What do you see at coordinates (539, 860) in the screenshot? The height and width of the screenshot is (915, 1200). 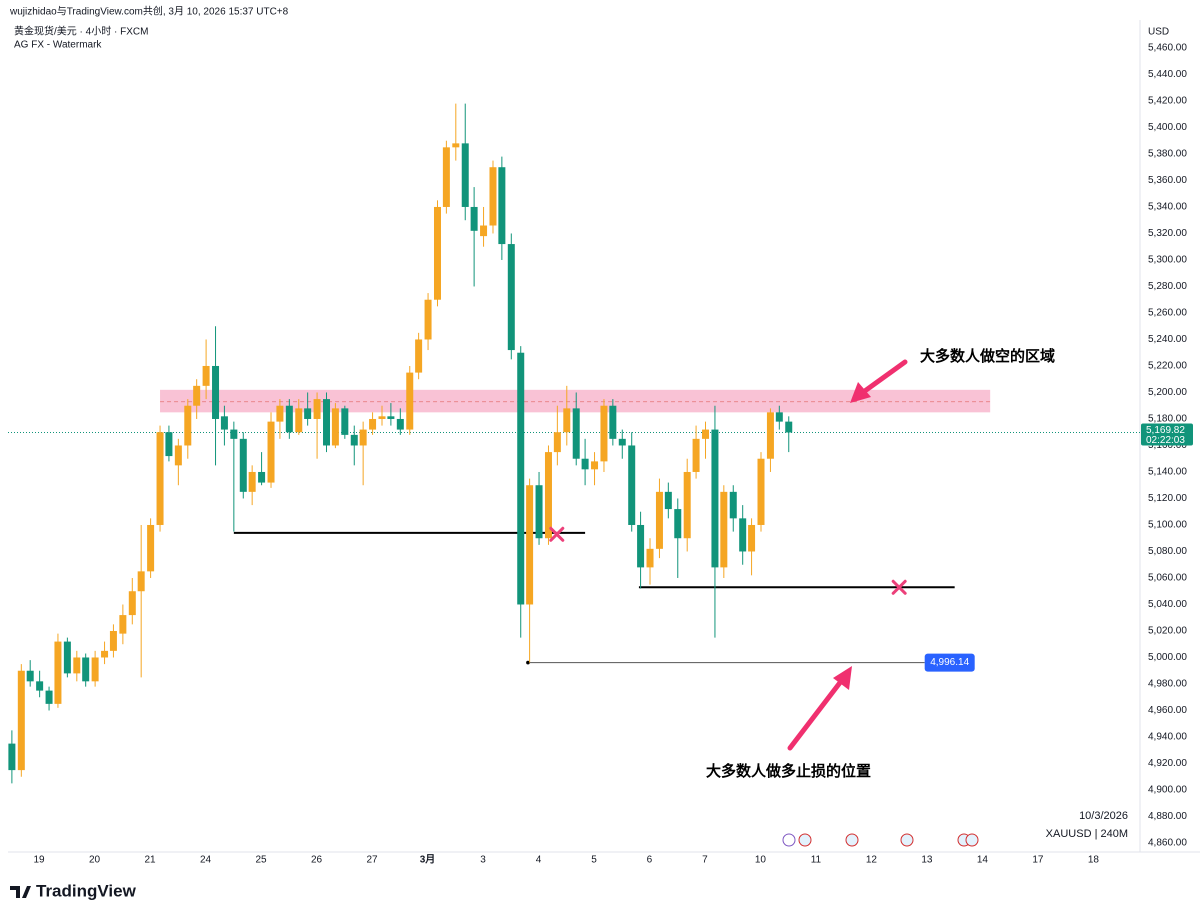 I see `x-tick-label: 4` at bounding box center [539, 860].